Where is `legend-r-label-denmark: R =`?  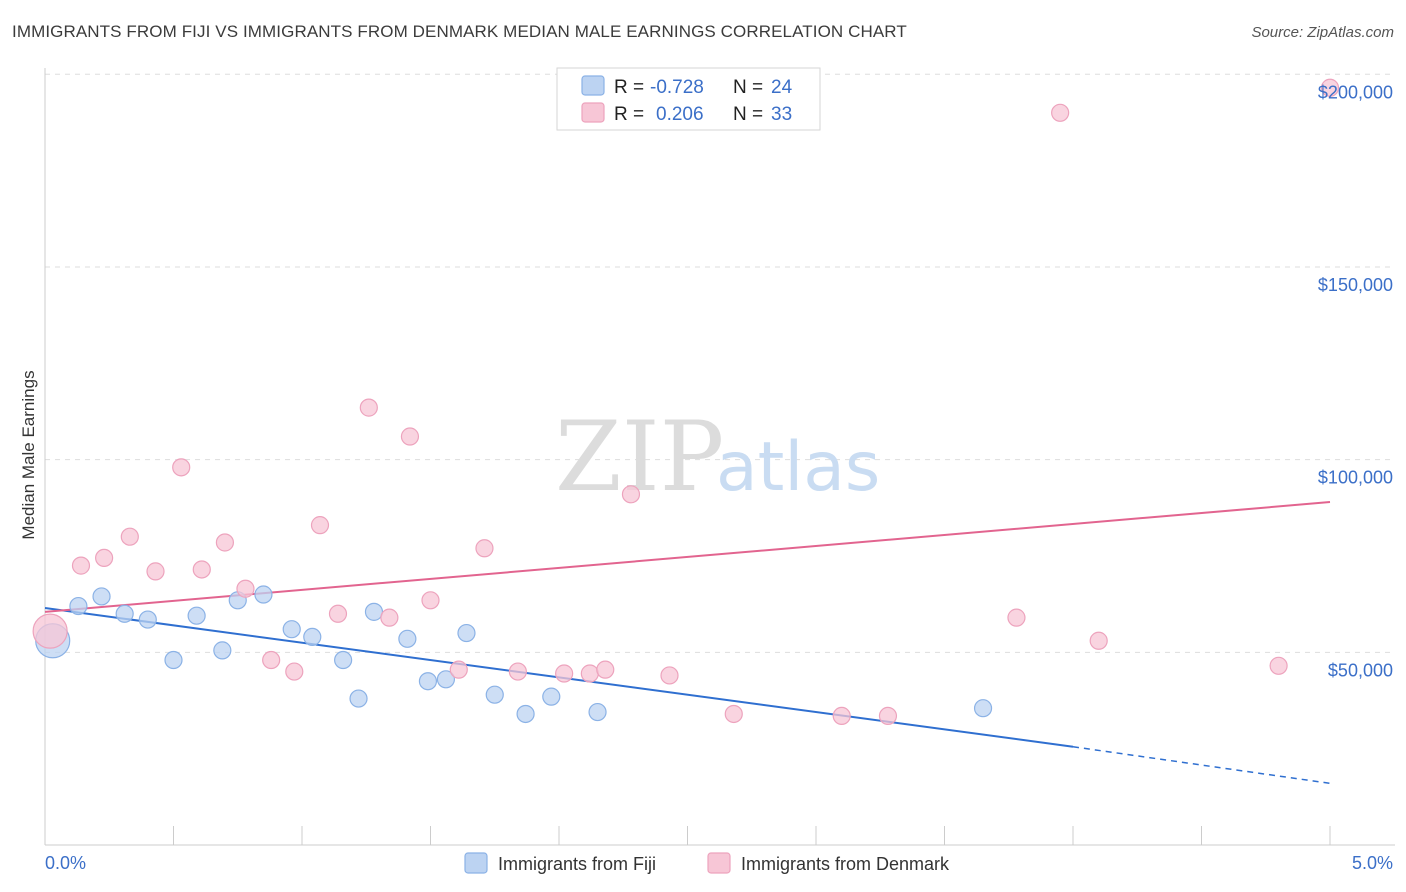 legend-r-label-denmark: R = is located at coordinates (629, 114).